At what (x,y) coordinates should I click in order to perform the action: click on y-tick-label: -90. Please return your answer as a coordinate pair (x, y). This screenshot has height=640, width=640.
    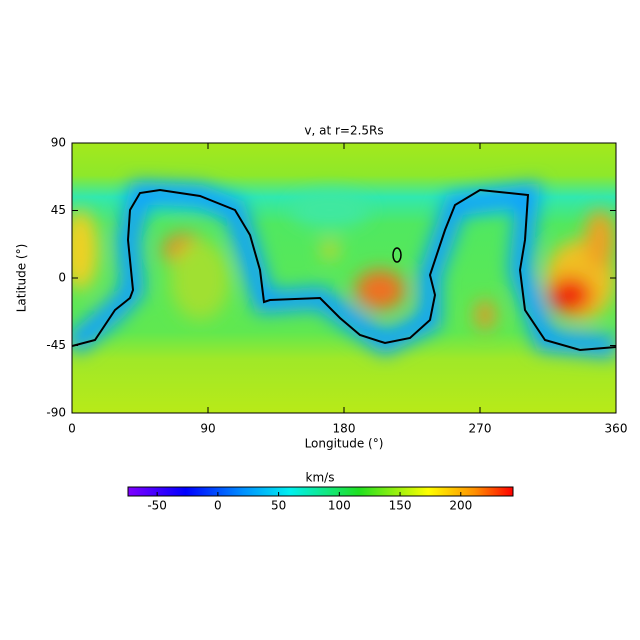
    Looking at the image, I should click on (56, 413).